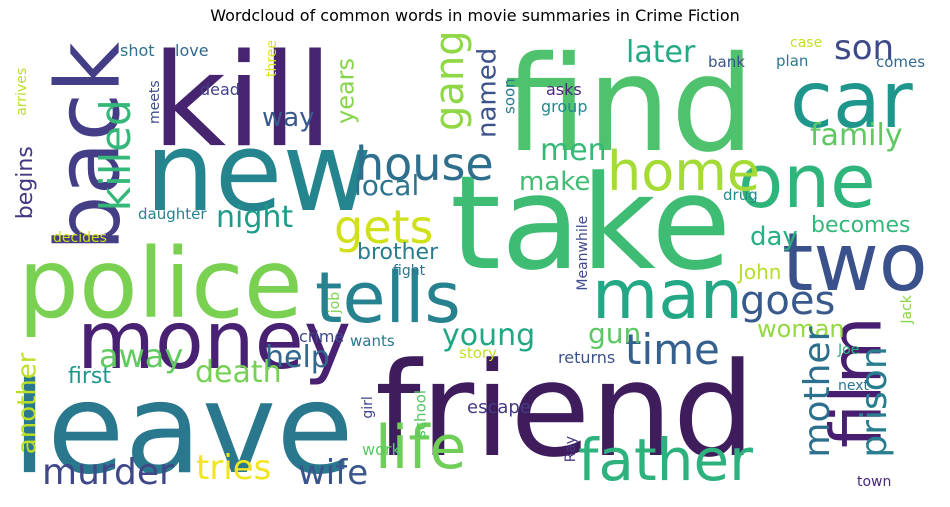 This screenshot has width=950, height=507. What do you see at coordinates (398, 252) in the screenshot?
I see `word-brother: brother` at bounding box center [398, 252].